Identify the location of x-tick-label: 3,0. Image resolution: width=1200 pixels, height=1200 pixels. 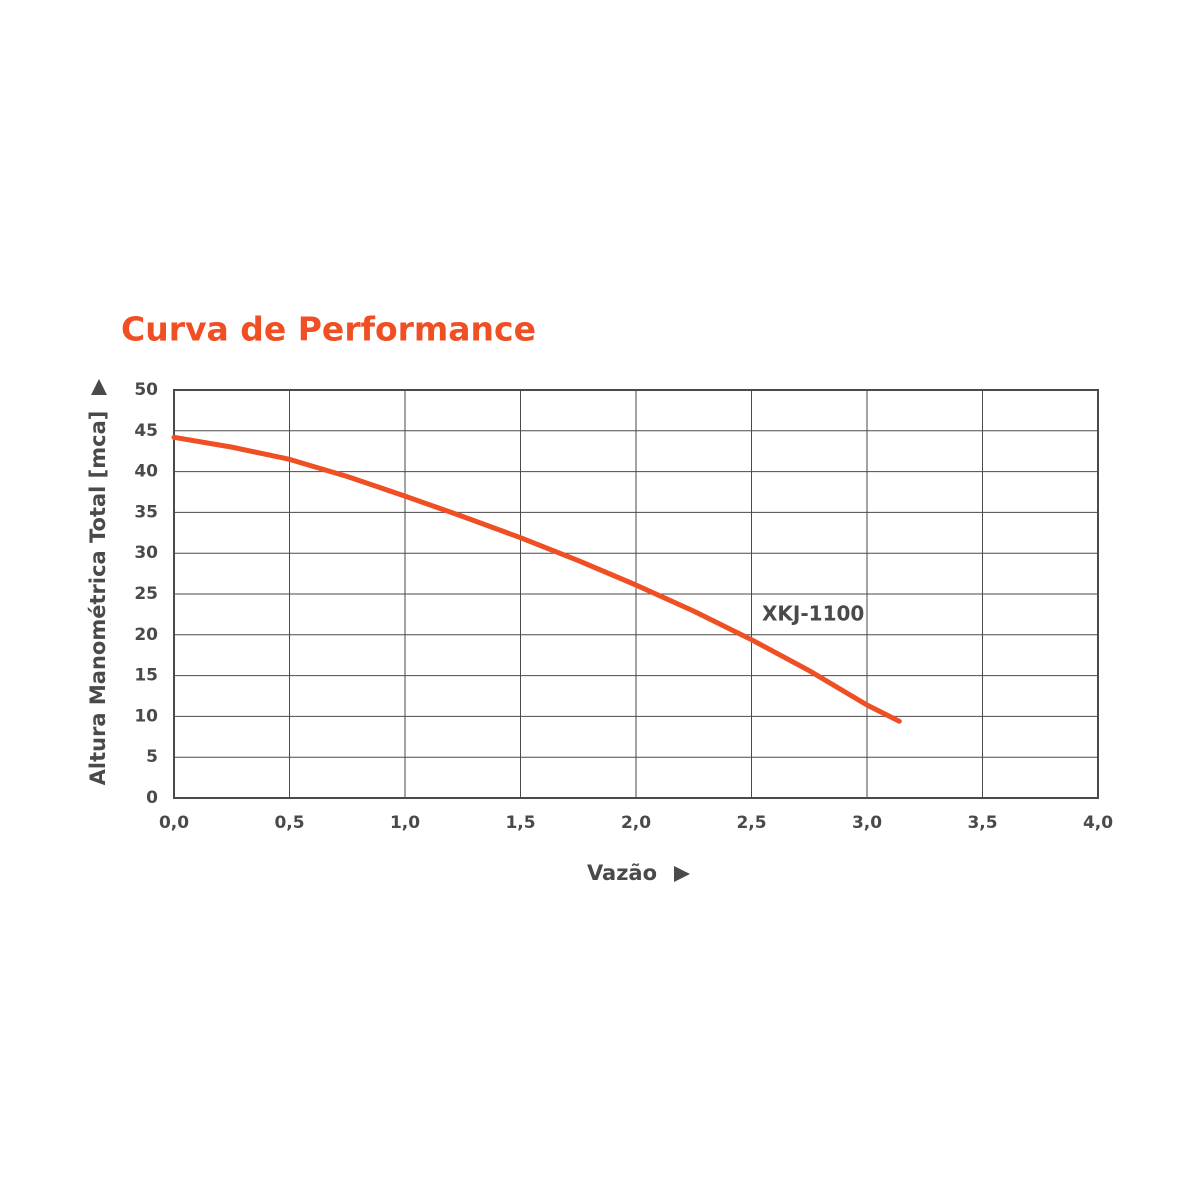
(867, 823).